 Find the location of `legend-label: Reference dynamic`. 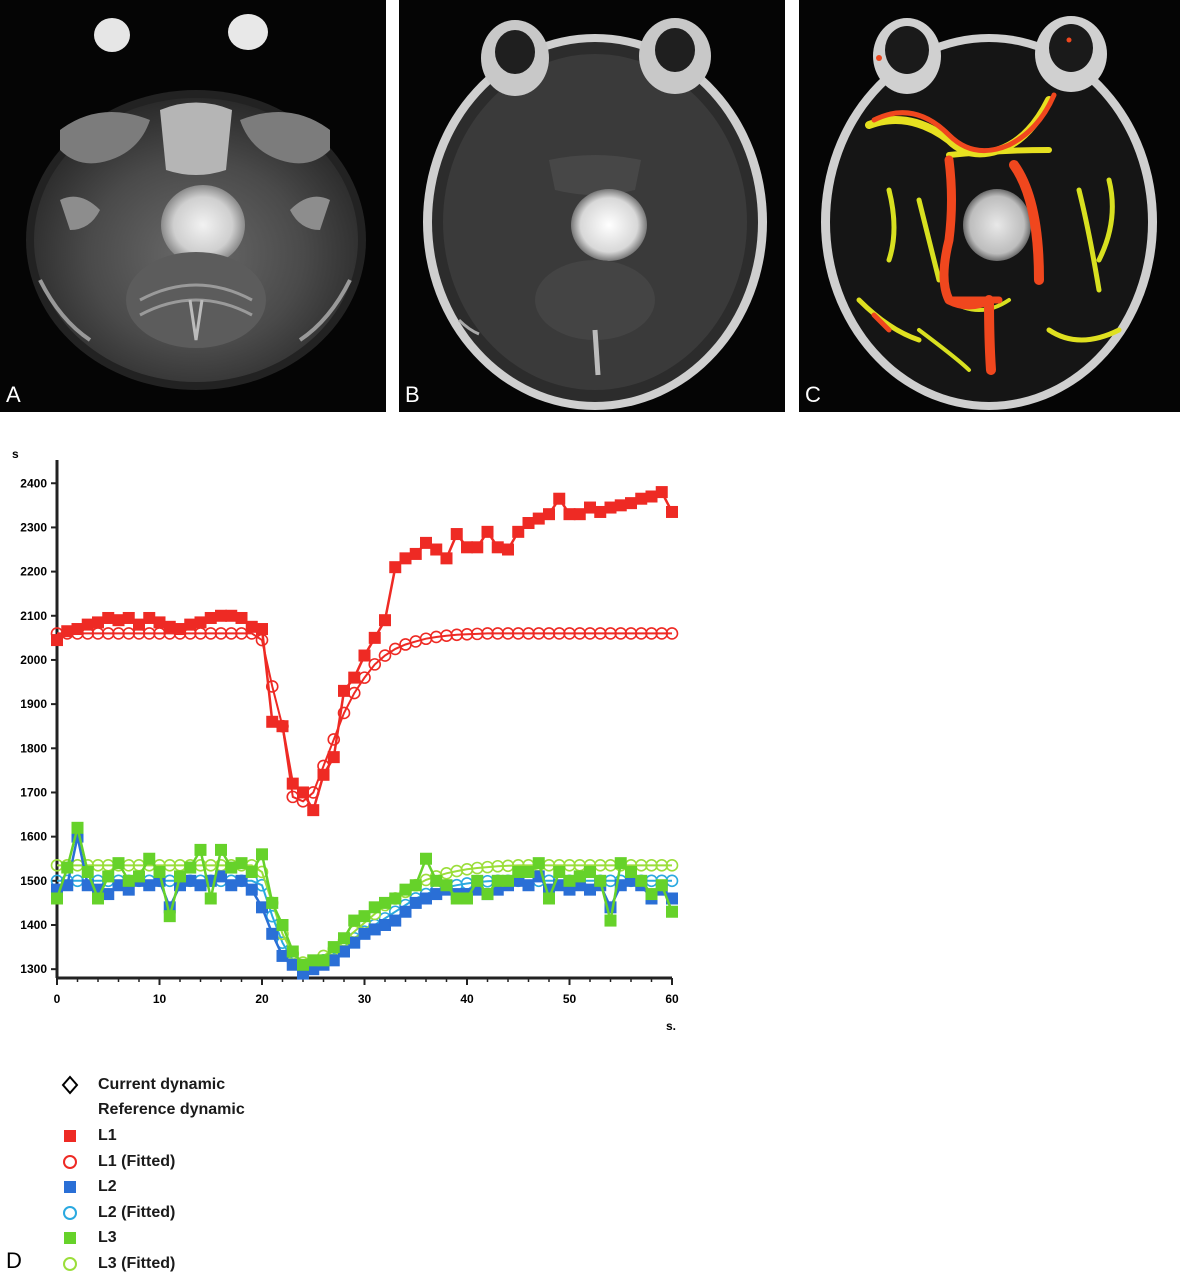

legend-label: Reference dynamic is located at coordinates (171, 1110).